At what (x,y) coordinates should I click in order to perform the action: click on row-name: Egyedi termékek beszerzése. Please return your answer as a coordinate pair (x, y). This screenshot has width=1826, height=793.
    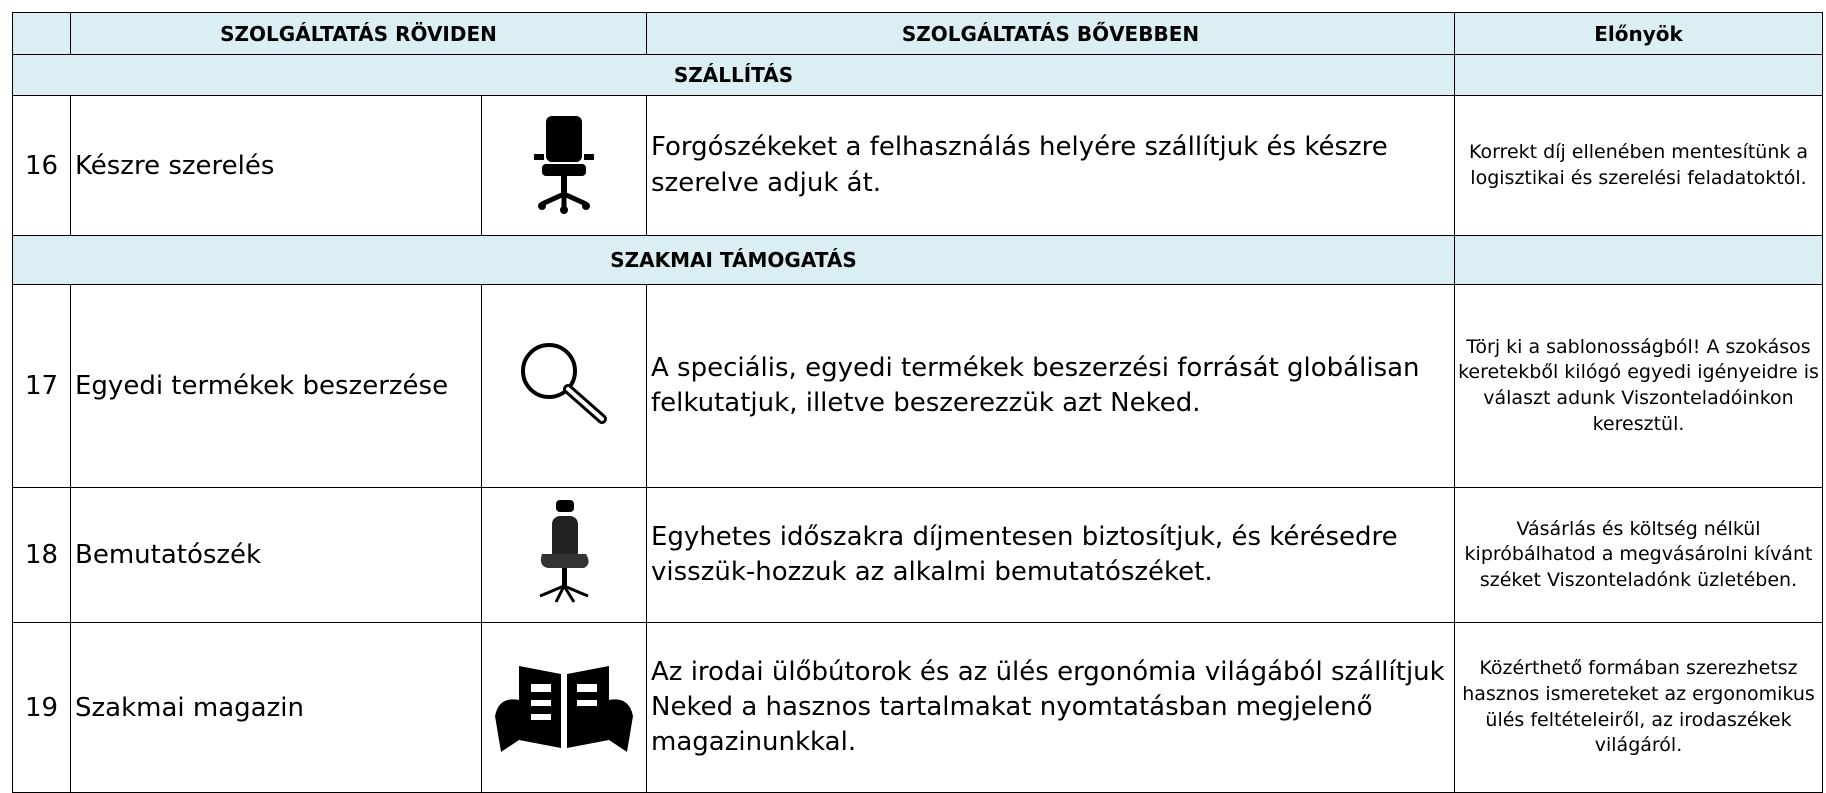
    Looking at the image, I should click on (276, 386).